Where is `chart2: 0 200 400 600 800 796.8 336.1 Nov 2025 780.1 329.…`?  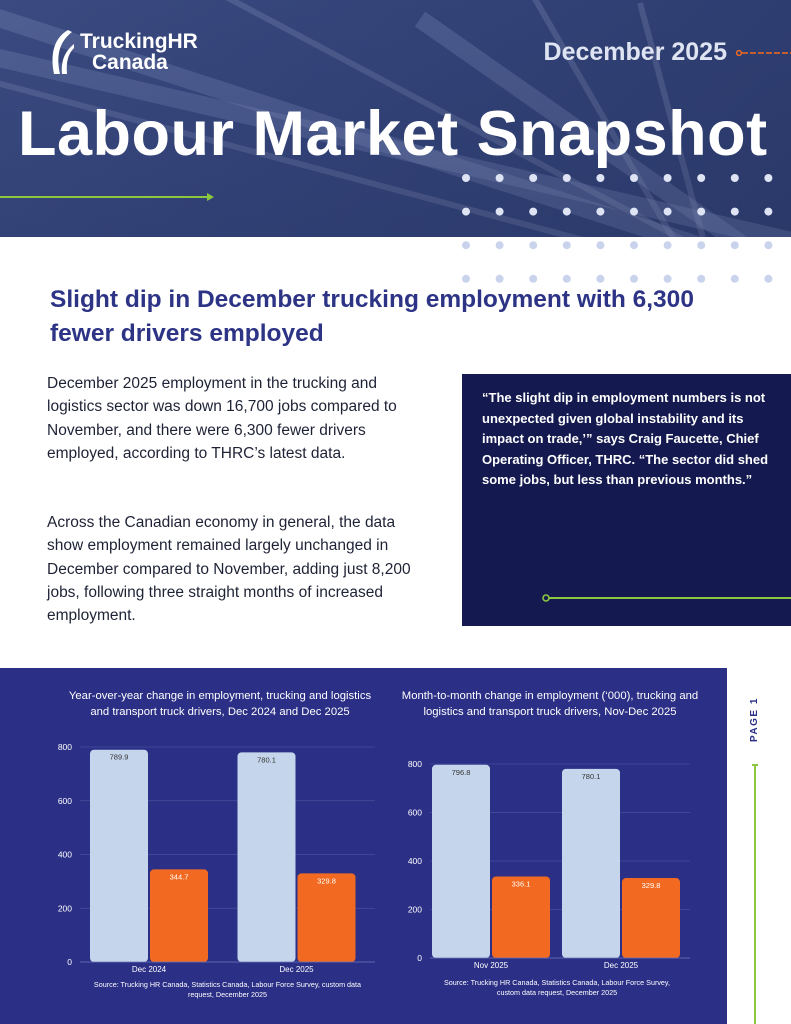 chart2: 0 200 400 600 800 796.8 336.1 Nov 2025 780.1 329.… is located at coordinates (549, 864).